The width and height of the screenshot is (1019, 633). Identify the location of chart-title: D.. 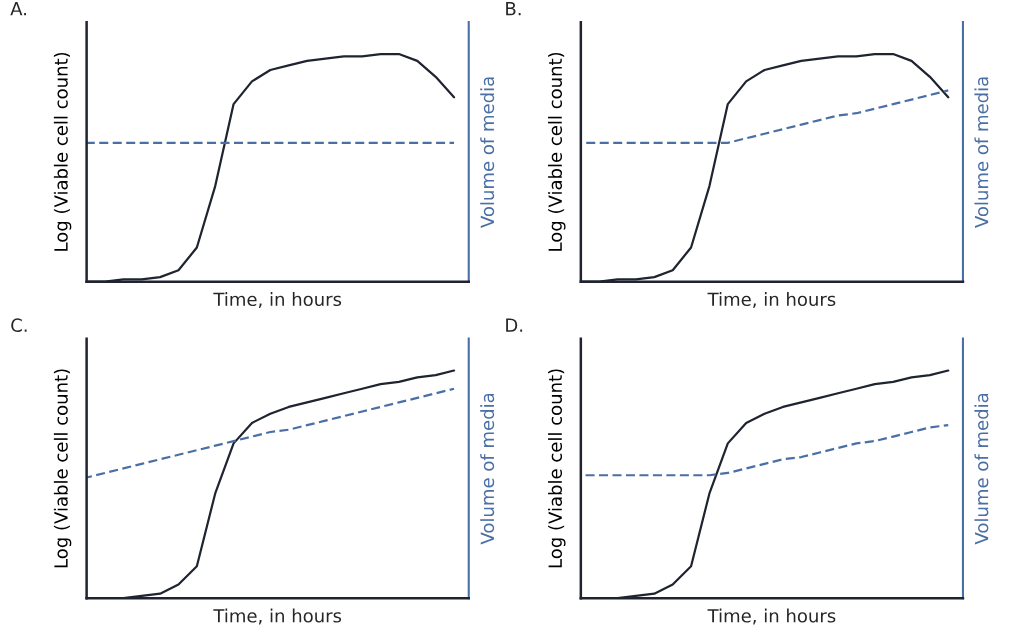
(514, 325).